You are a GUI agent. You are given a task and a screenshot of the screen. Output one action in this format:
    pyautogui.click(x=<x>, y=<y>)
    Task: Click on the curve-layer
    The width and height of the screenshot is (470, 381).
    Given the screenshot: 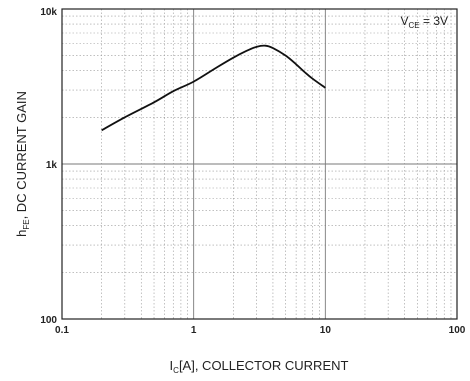 What is the action you would take?
    pyautogui.click(x=213, y=88)
    